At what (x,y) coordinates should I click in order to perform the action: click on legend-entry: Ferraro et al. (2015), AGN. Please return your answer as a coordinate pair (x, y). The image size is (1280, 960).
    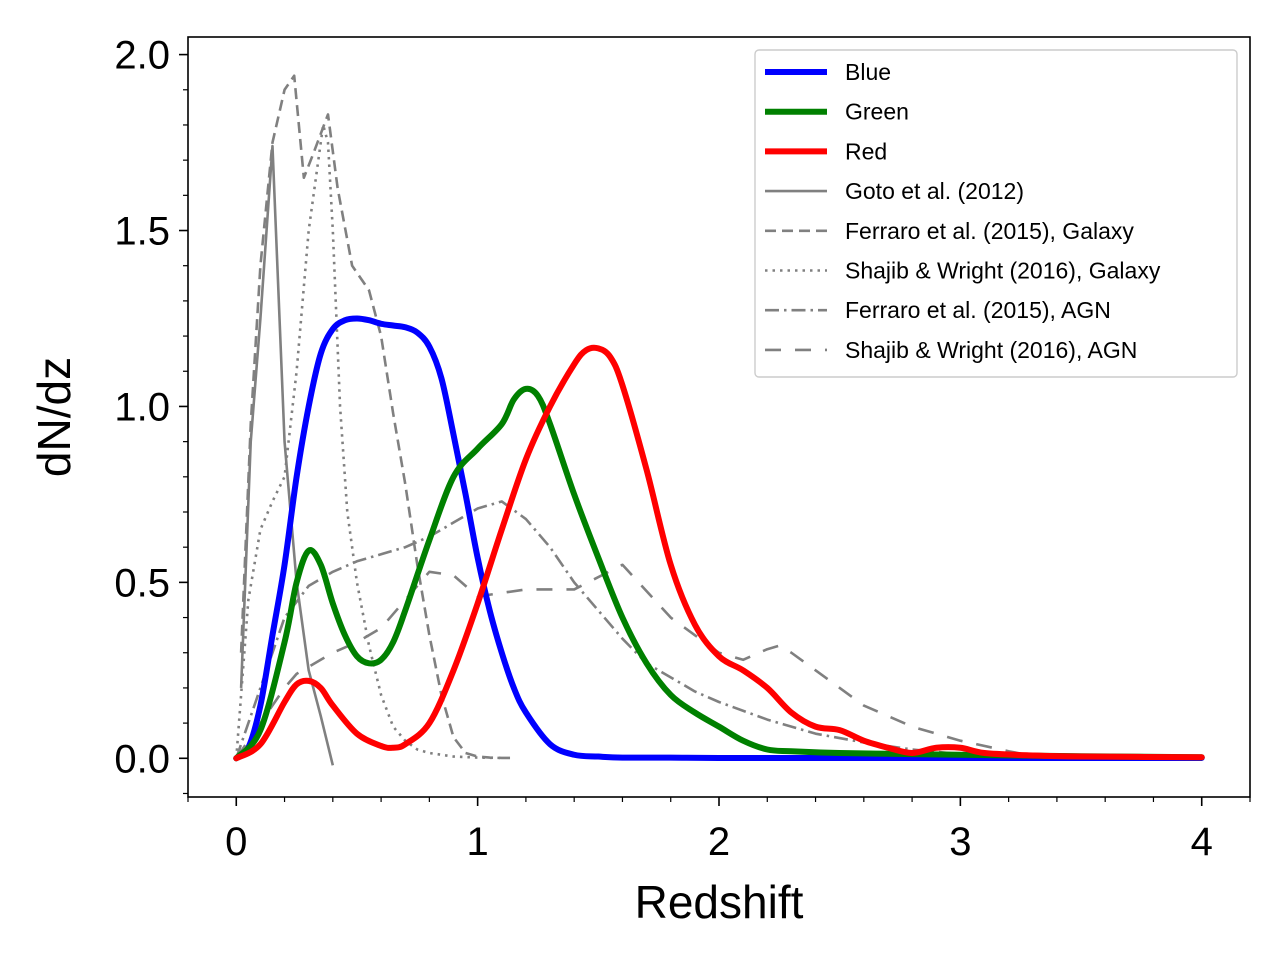
    Looking at the image, I should click on (938, 310).